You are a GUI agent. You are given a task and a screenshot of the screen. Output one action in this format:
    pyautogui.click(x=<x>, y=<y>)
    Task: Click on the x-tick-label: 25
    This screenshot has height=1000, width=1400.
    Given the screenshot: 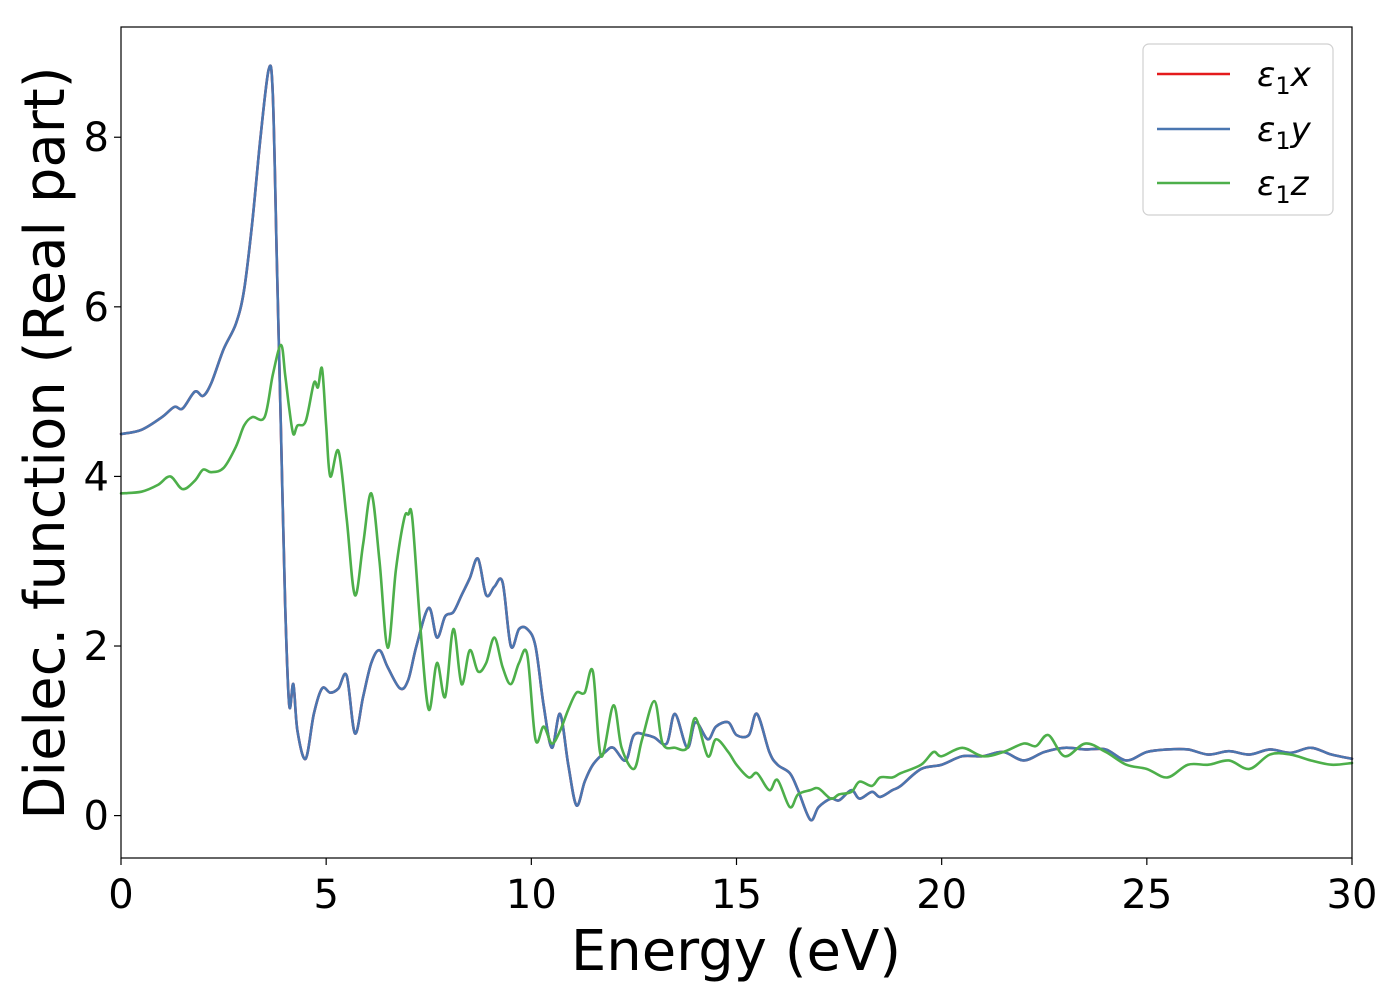 What is the action you would take?
    pyautogui.click(x=1146, y=895)
    